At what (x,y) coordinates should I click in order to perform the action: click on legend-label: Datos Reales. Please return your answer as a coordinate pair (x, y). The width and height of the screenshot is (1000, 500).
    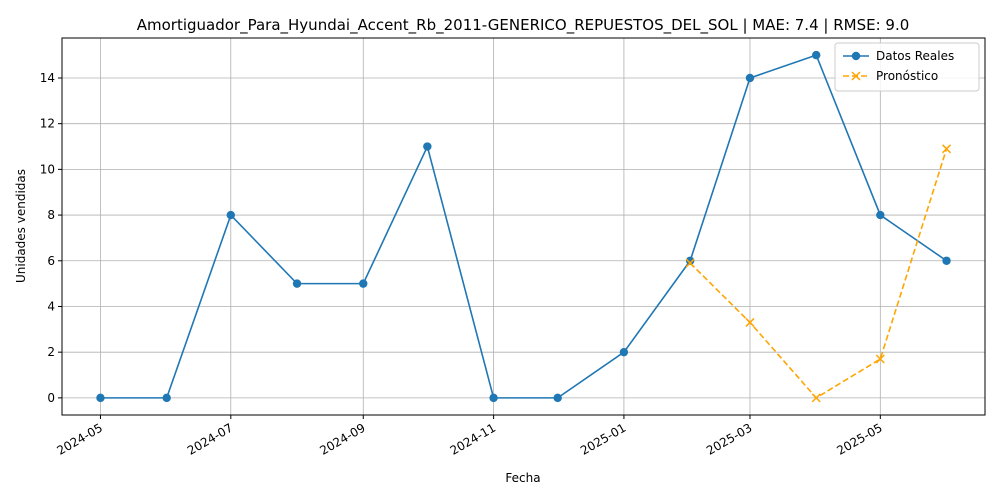
    Looking at the image, I should click on (915, 56).